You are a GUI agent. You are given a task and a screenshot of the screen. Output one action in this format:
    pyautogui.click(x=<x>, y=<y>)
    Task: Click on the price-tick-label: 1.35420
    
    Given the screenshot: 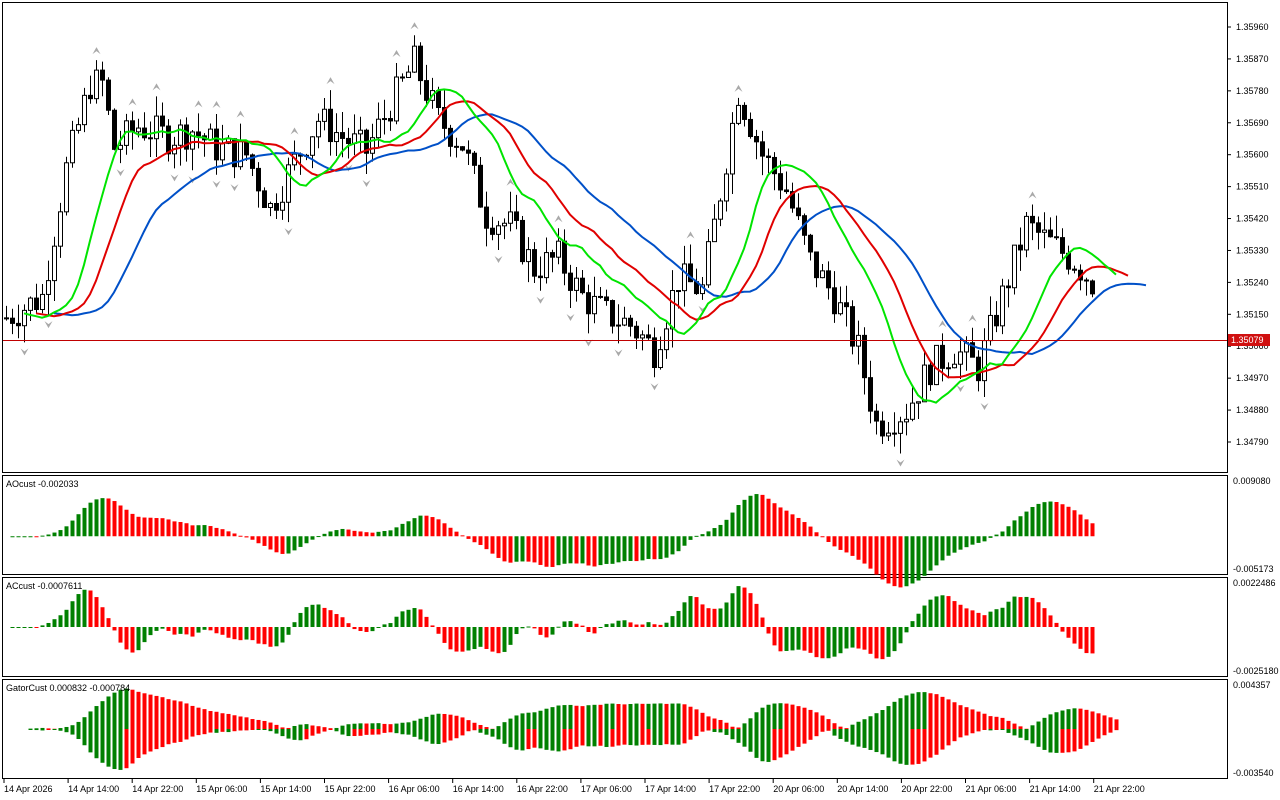 What is the action you would take?
    pyautogui.click(x=1252, y=219)
    